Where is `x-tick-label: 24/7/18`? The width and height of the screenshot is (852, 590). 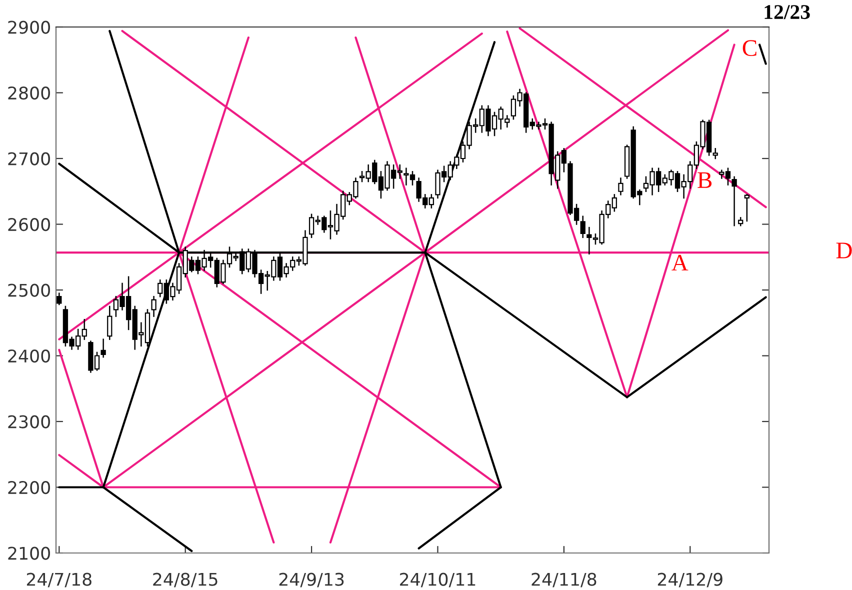 x-tick-label: 24/7/18 is located at coordinates (59, 580).